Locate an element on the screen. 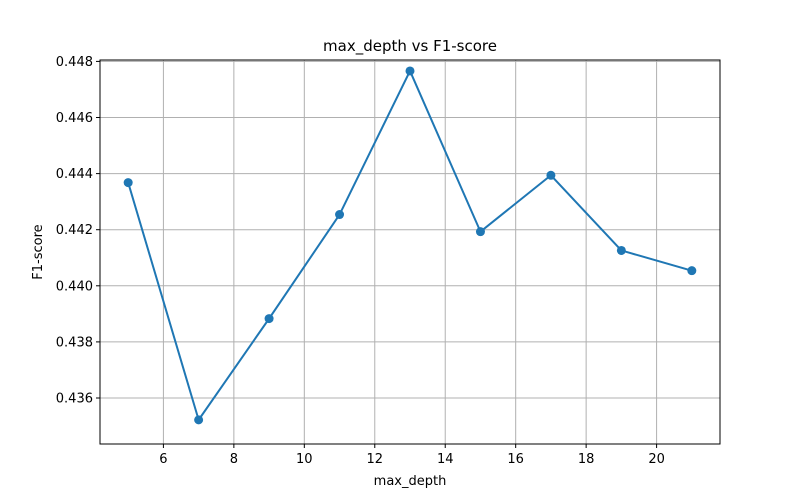  x-tick-label: 16 is located at coordinates (515, 459).